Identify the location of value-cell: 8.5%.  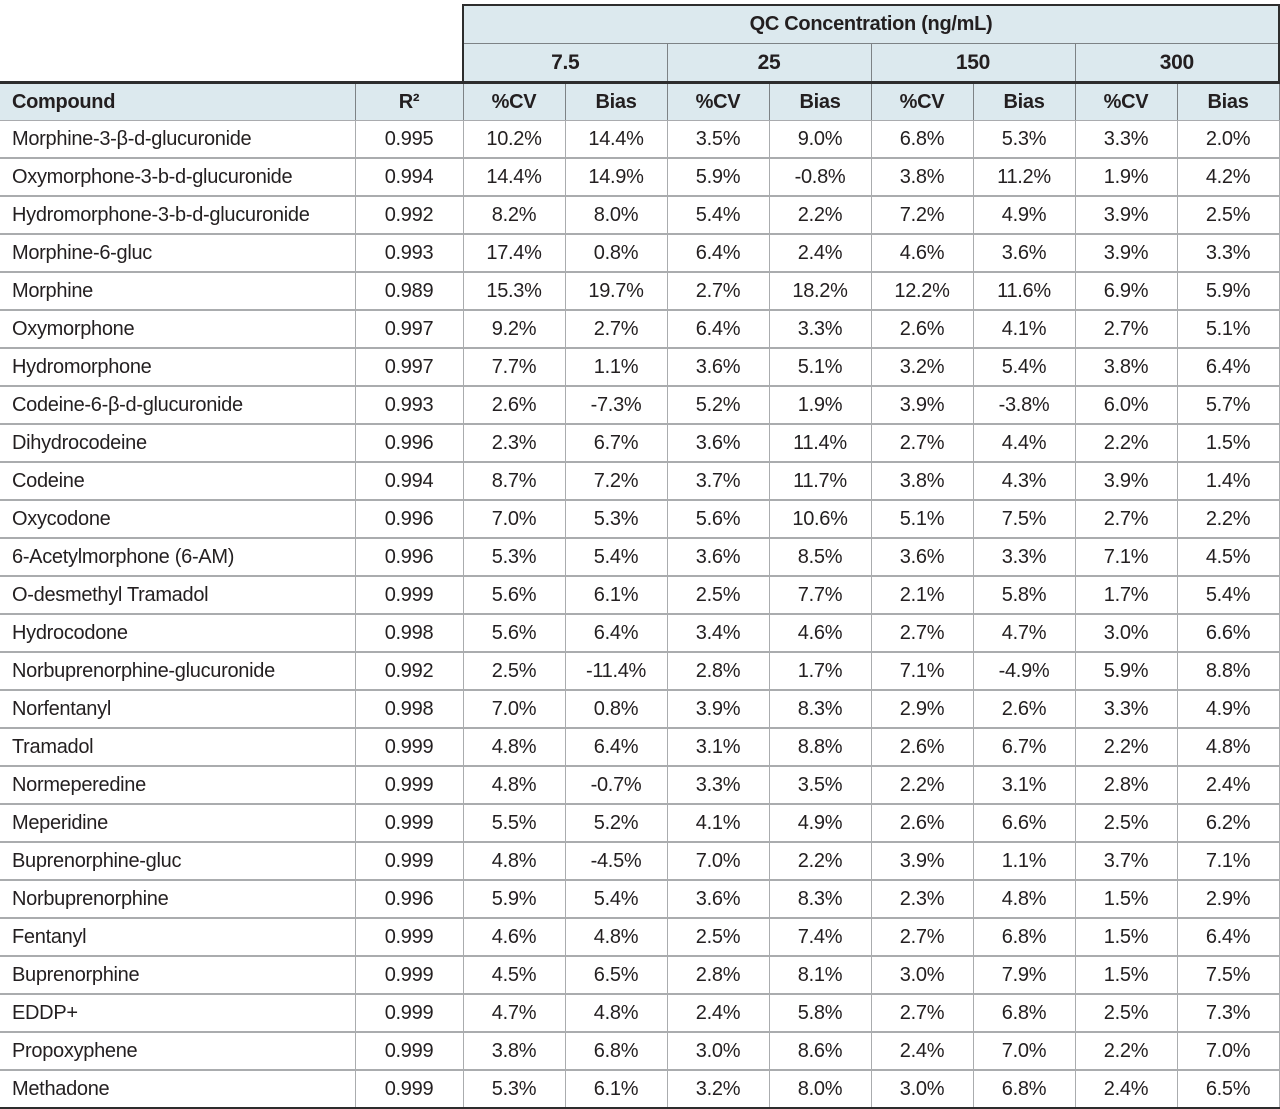
(820, 557).